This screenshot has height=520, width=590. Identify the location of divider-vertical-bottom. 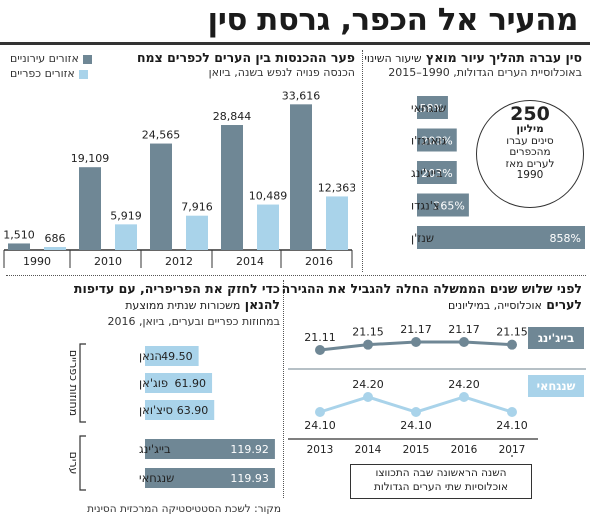
(283, 389).